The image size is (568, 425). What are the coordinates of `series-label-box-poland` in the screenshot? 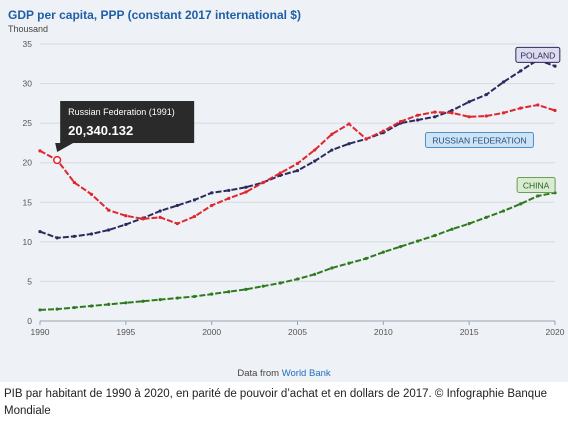 It's located at (538, 54).